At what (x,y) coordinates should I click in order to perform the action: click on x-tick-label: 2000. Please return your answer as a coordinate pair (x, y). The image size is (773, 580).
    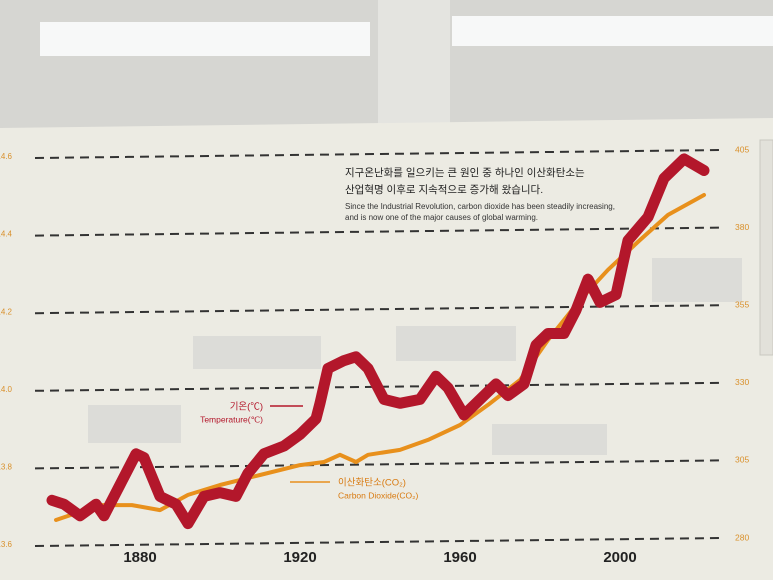
    Looking at the image, I should click on (619, 557).